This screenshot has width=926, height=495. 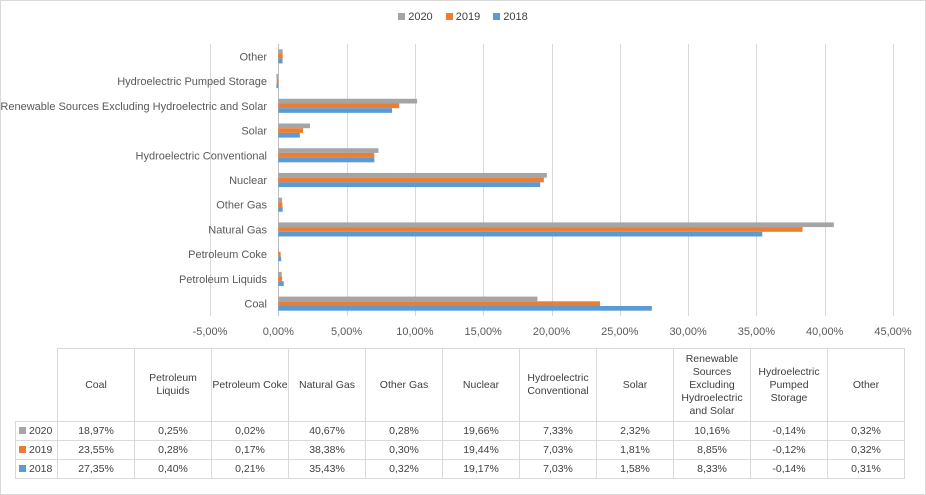 I want to click on category-label: Other Gas, so click(x=241, y=206).